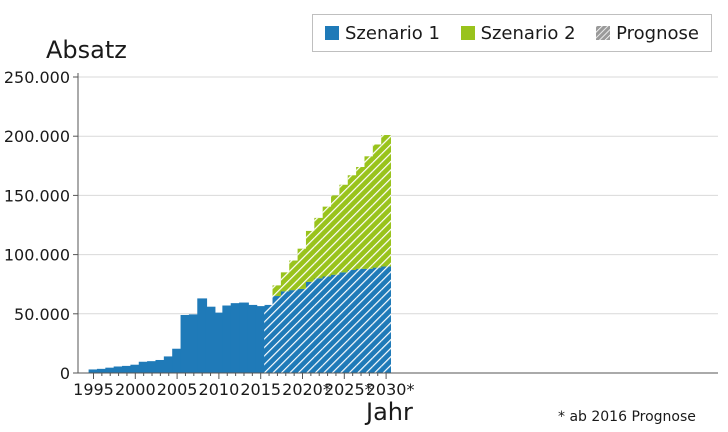 The height and width of the screenshot is (432, 728). What do you see at coordinates (177, 389) in the screenshot?
I see `x-tick-label-2005: 2005` at bounding box center [177, 389].